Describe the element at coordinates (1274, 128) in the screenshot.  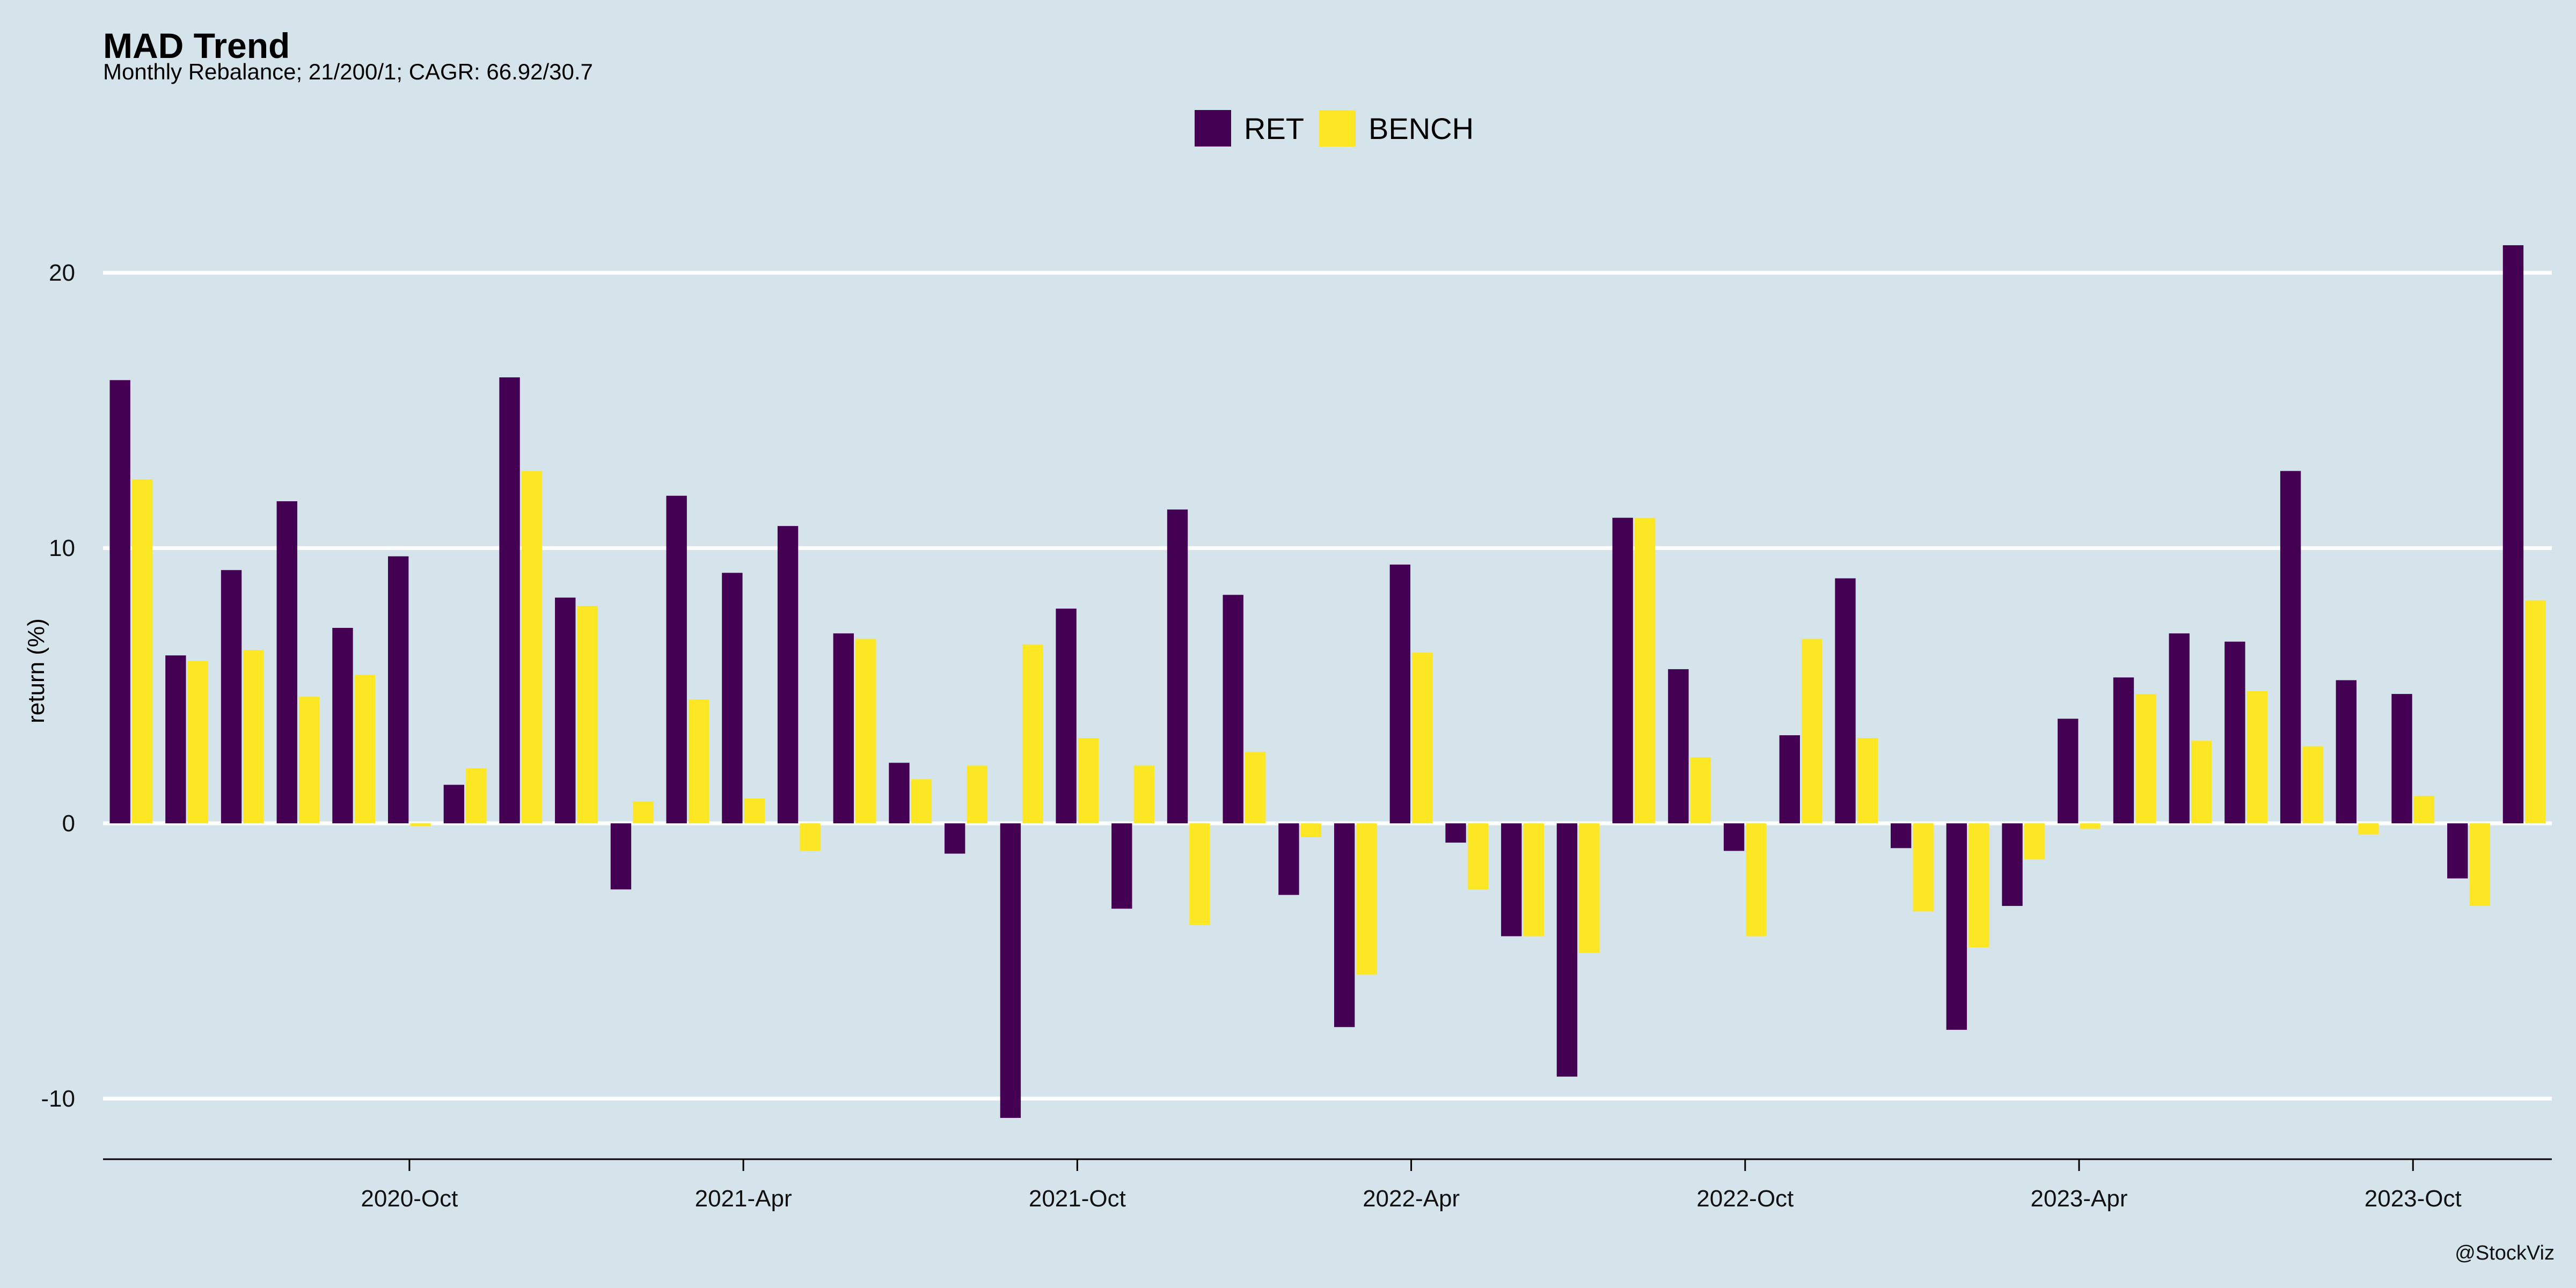
I see `legend-label-ret: RET` at that location.